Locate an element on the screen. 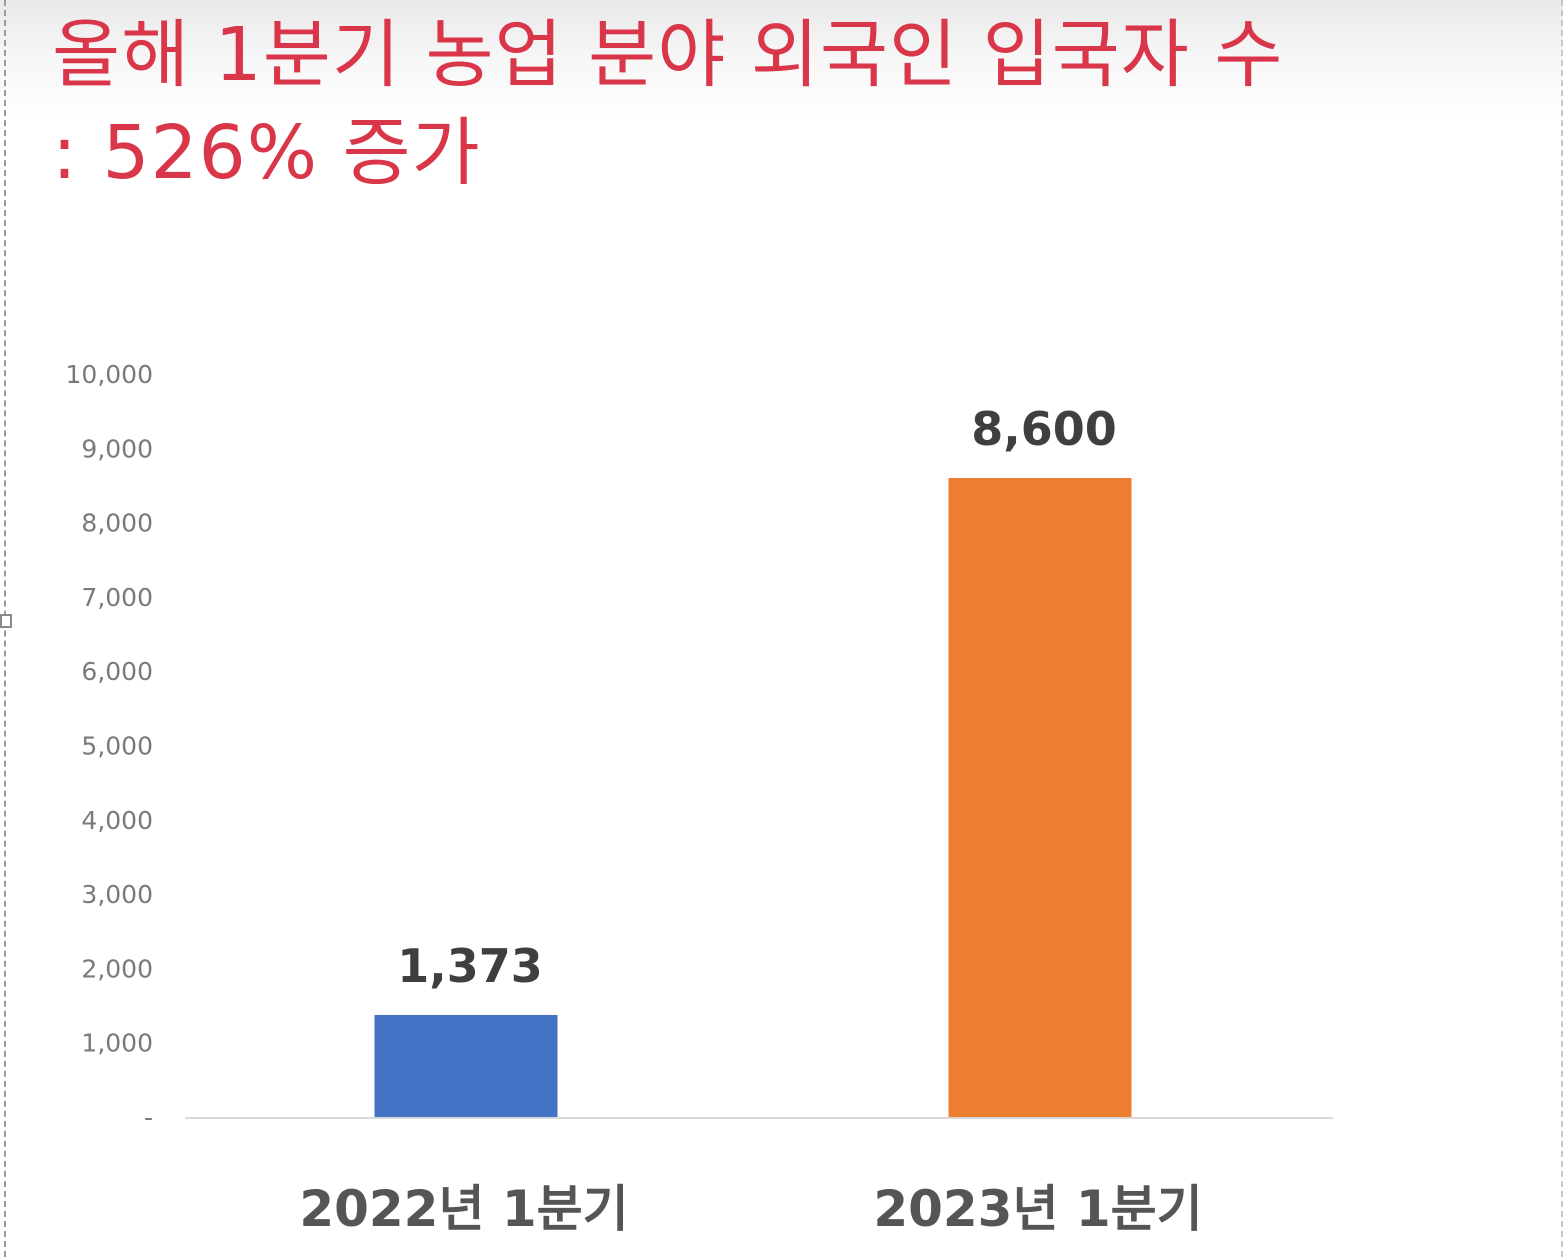 The width and height of the screenshot is (1563, 1257). category-labels-group: 2022년 1분기 2023년 1분기 is located at coordinates (750, 1209).